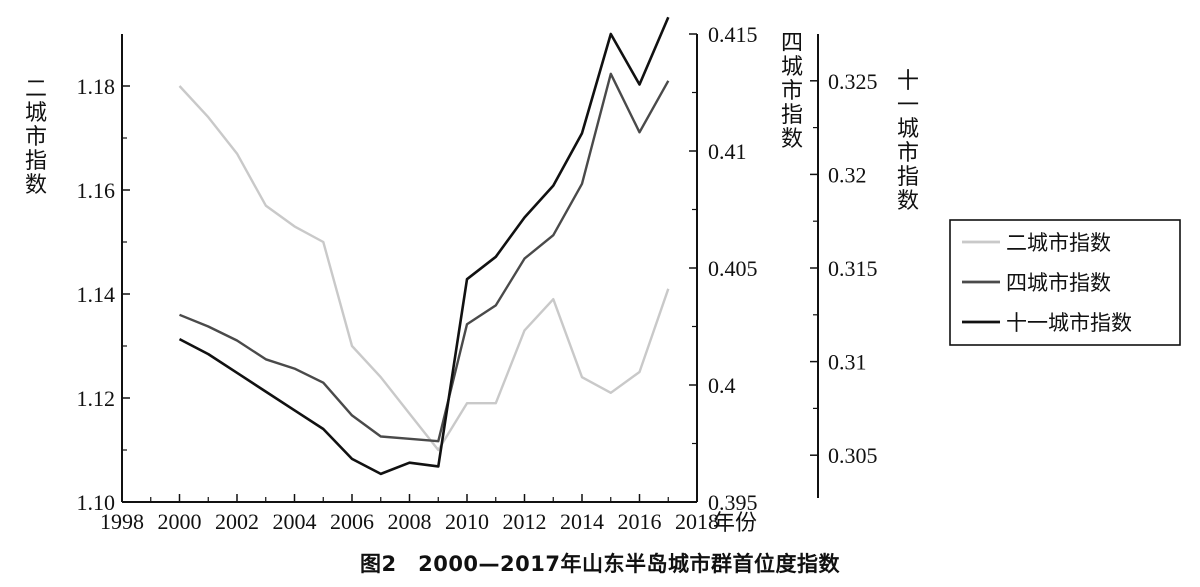 This screenshot has width=1200, height=587. Describe the element at coordinates (792, 91) in the screenshot. I see `middle-y-axis-title: 市` at that location.